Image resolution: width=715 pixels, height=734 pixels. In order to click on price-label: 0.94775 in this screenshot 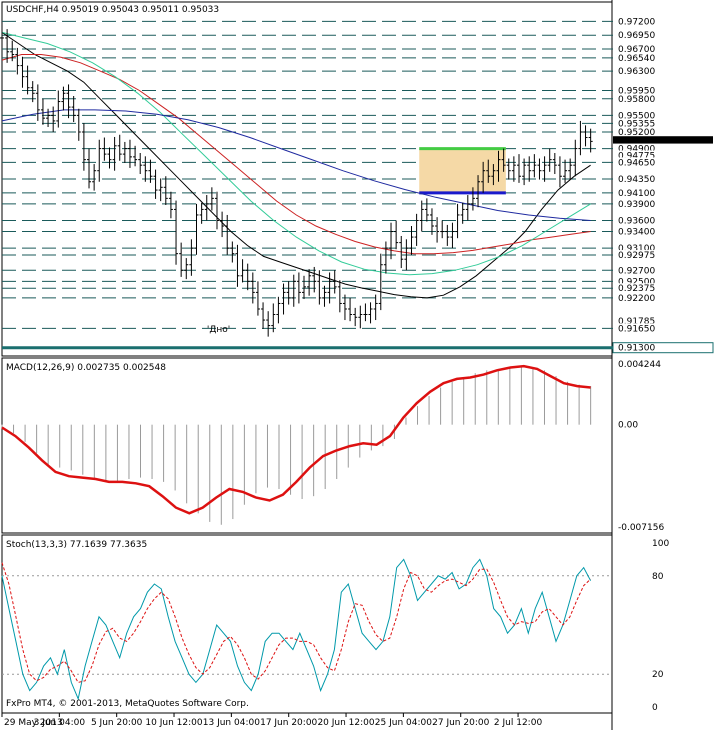, I will do `click(636, 156)`.